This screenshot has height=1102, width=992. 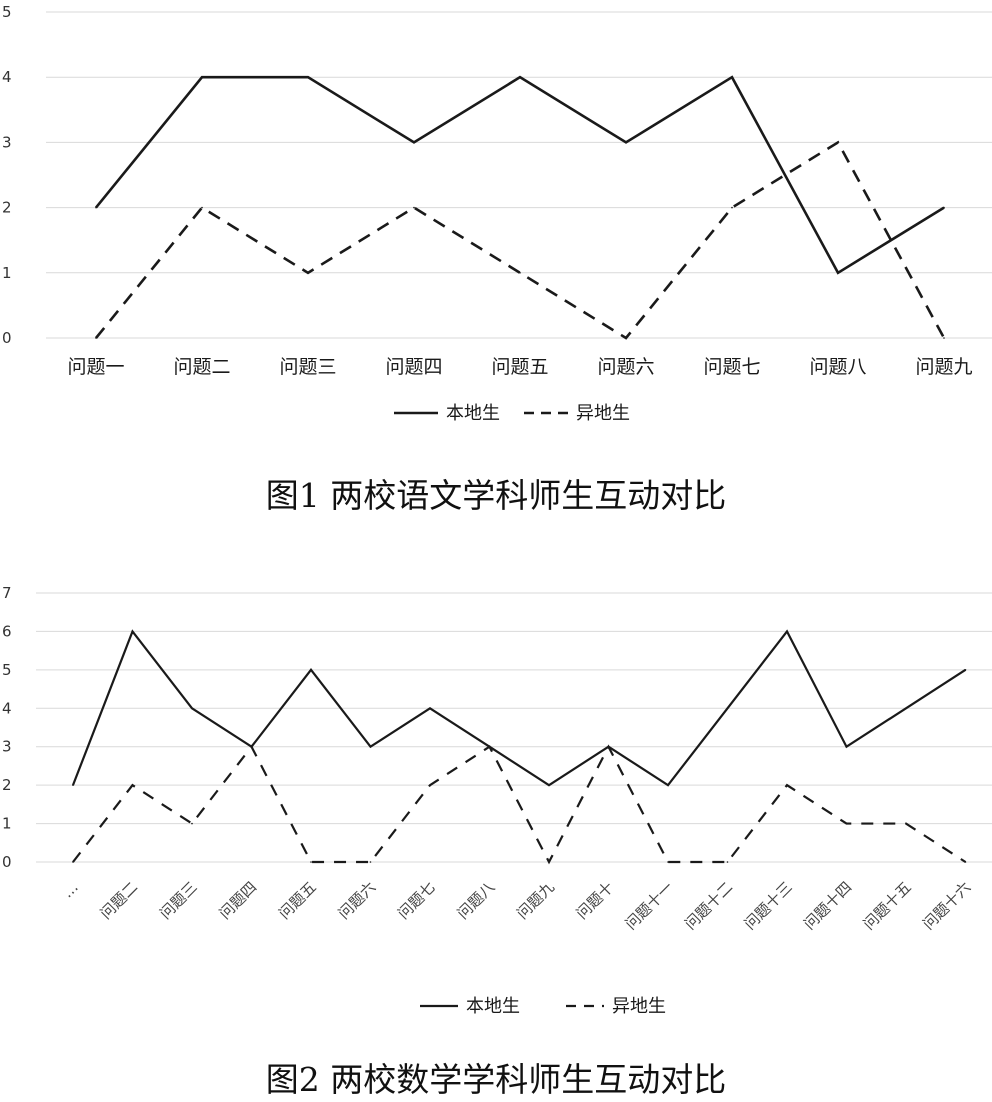 What do you see at coordinates (496, 1079) in the screenshot?
I see `chart-2-caption: 图2 两校数学学科师生互动对比` at bounding box center [496, 1079].